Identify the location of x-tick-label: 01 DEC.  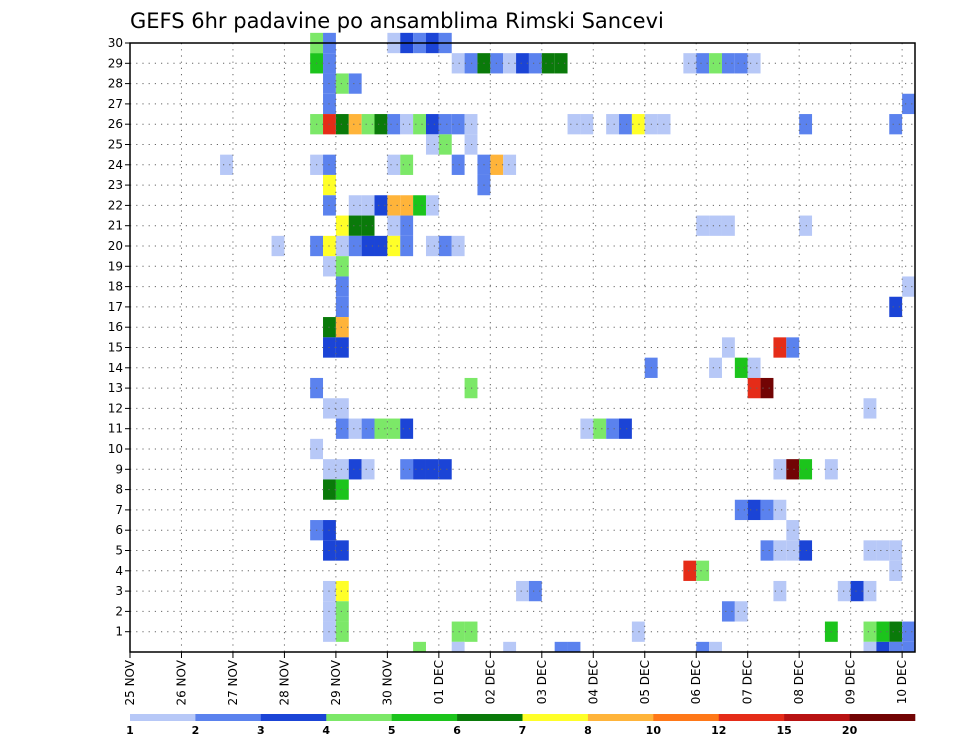
(439, 682).